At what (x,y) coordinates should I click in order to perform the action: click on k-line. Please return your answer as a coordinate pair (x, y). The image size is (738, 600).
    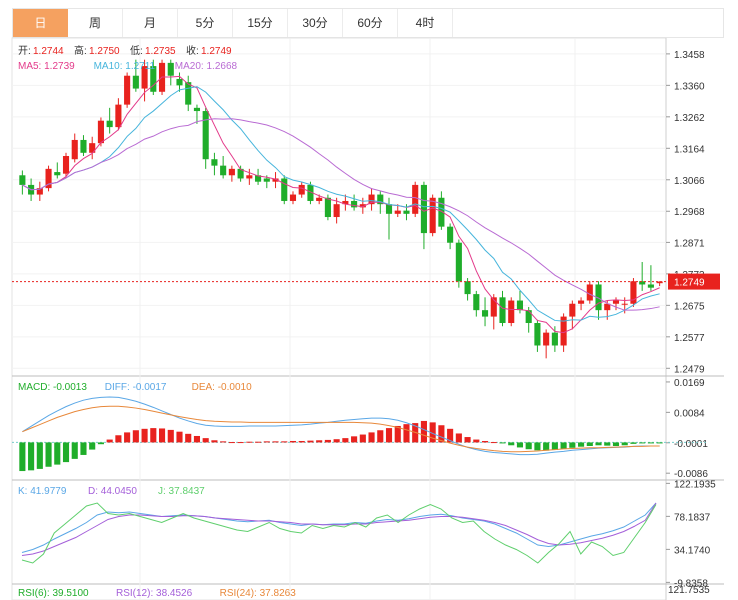
    Looking at the image, I should click on (339, 527).